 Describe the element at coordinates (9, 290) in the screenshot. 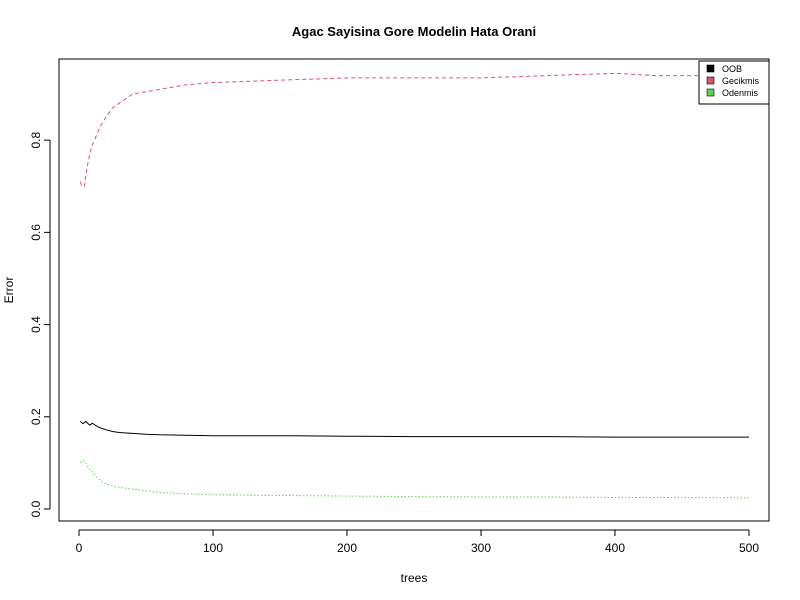

I see `y-axis-label: Error` at that location.